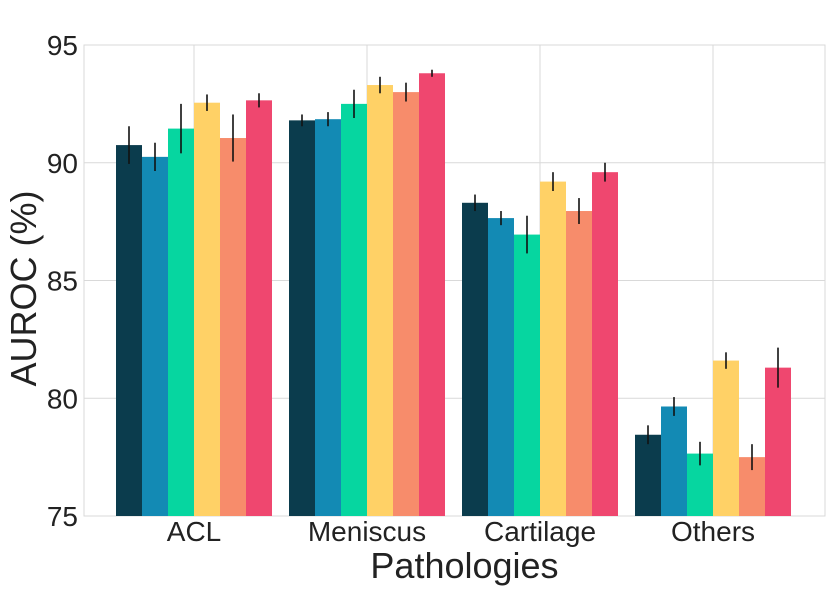 Image resolution: width=831 pixels, height=592 pixels. Describe the element at coordinates (62, 398) in the screenshot. I see `y-tick-label: 80` at that location.